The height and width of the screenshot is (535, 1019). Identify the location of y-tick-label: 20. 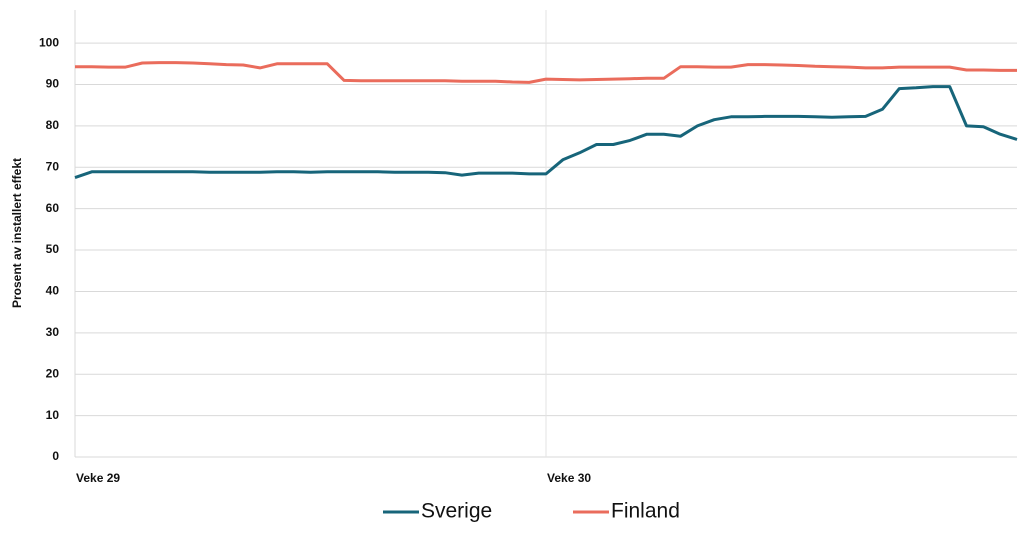
(53, 373).